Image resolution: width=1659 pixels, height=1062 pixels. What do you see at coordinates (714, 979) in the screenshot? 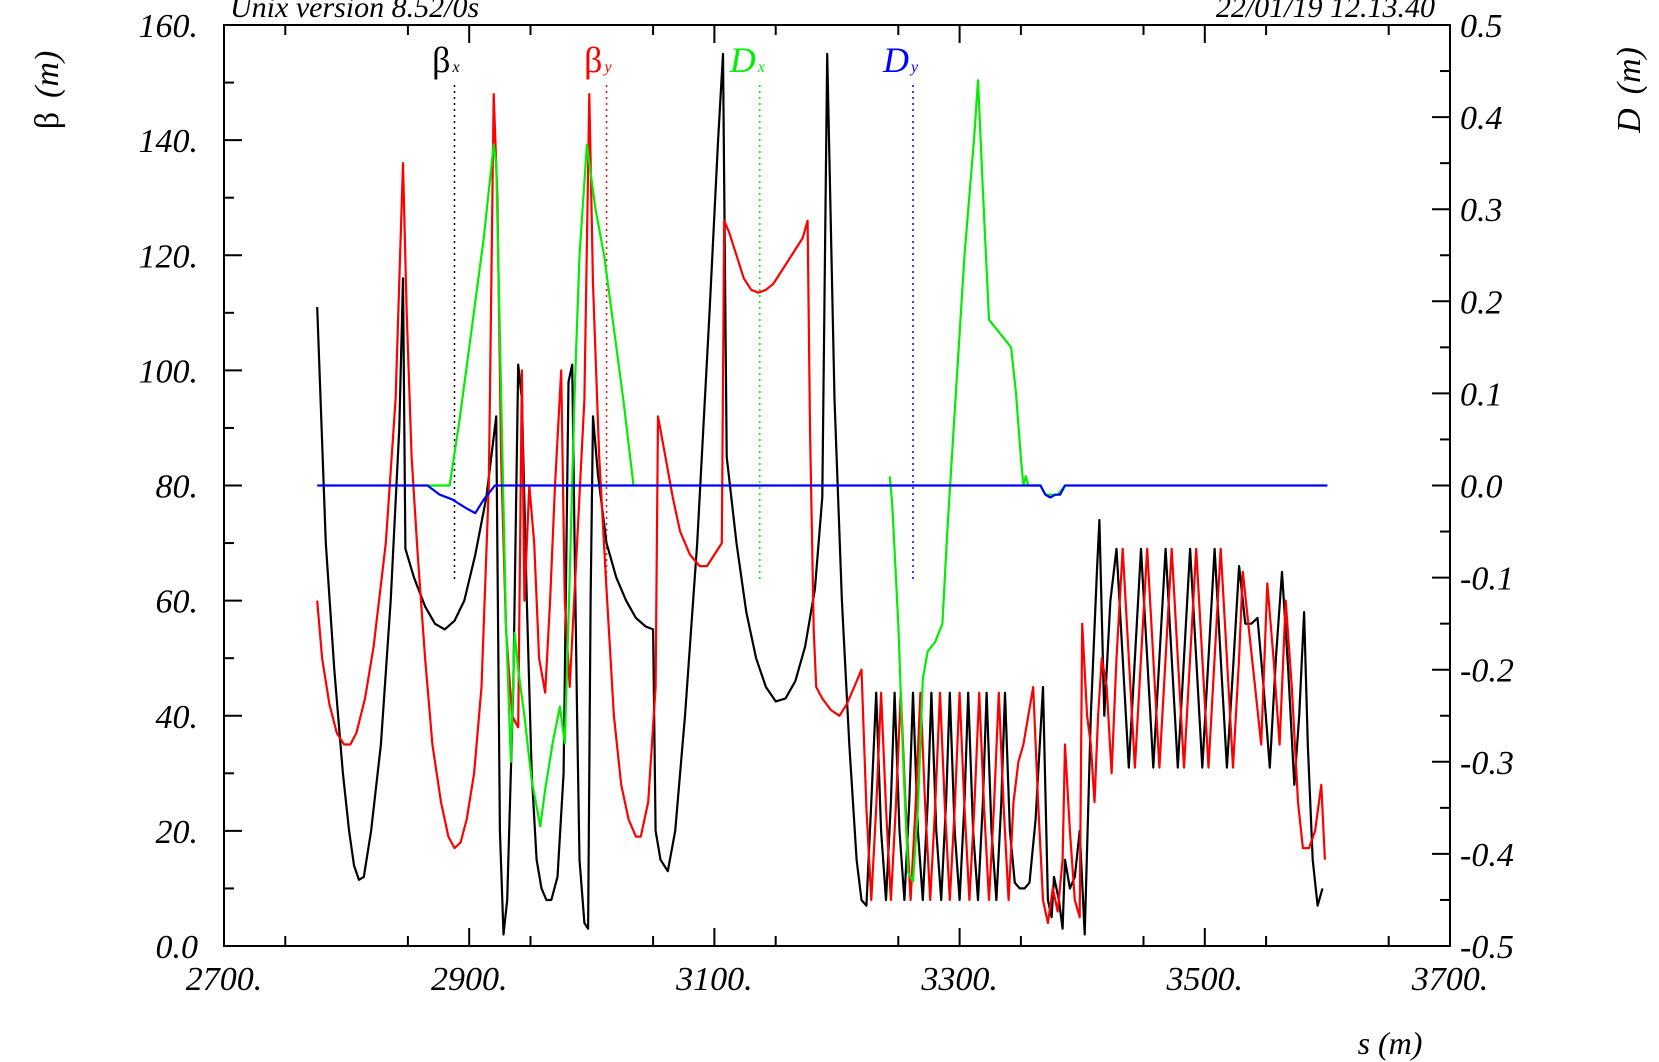
I see `x-tick-label: 3100.` at bounding box center [714, 979].